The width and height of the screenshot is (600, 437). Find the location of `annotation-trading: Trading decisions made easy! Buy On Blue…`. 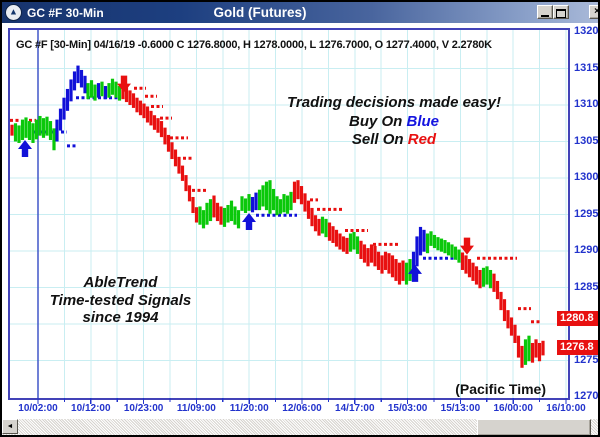

annotation-trading: Trading decisions made easy! Buy On Blue… is located at coordinates (394, 122).